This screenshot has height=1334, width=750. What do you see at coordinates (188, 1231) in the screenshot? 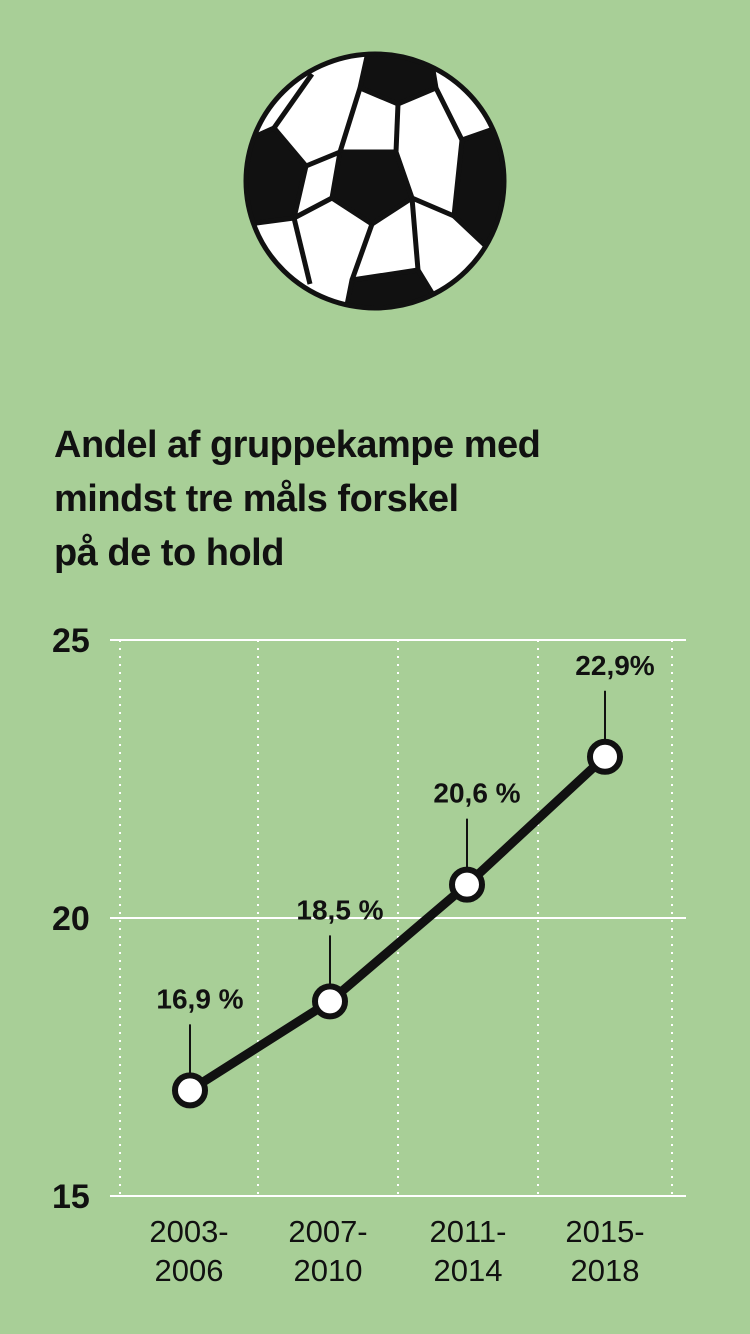
I see `x-tick-label: 2003-` at bounding box center [188, 1231].